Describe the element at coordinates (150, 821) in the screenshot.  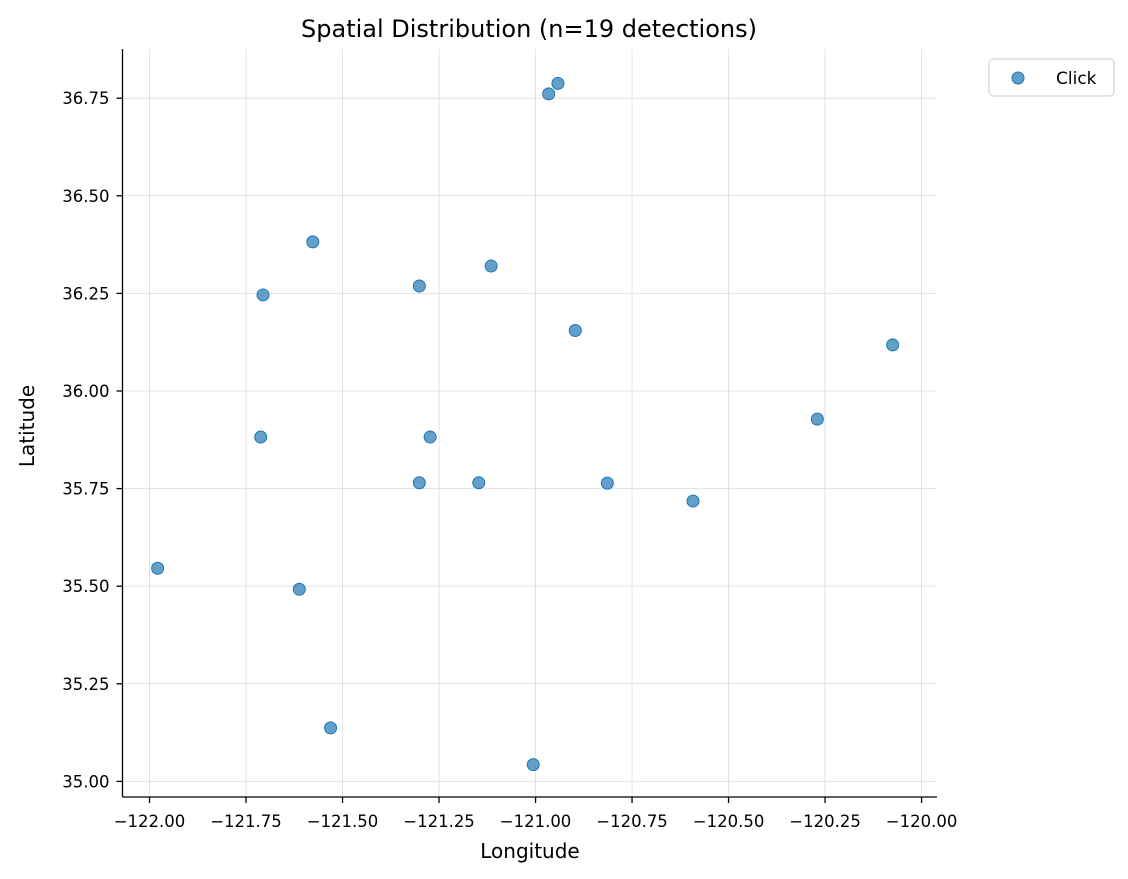
I see `x-tick-label: −122.00` at that location.